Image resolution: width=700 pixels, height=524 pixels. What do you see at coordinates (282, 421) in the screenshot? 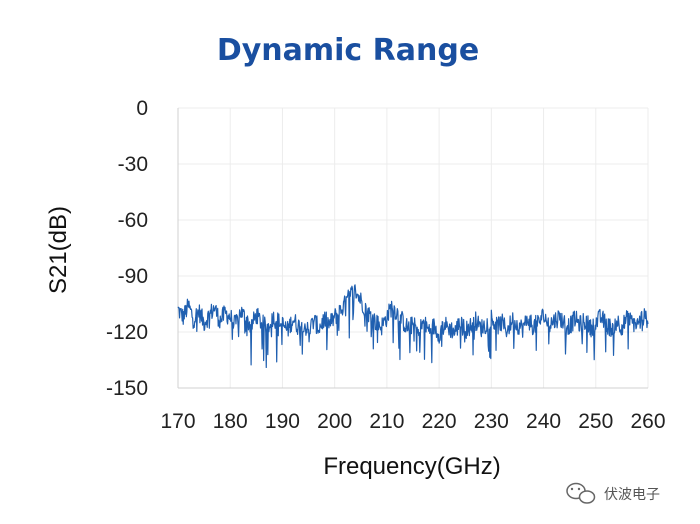
I see `x-tick-label: 190` at bounding box center [282, 421].